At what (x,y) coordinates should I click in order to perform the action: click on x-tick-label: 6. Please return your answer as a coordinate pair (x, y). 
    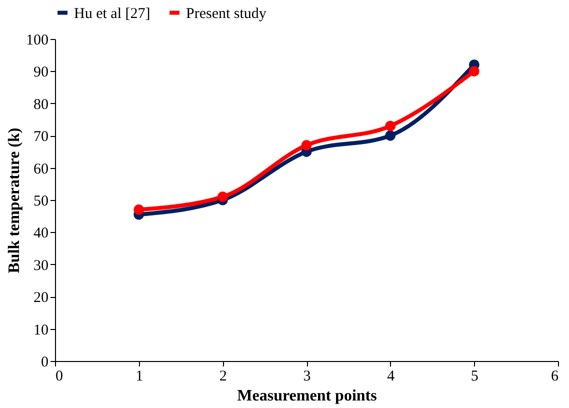
    Looking at the image, I should click on (555, 376).